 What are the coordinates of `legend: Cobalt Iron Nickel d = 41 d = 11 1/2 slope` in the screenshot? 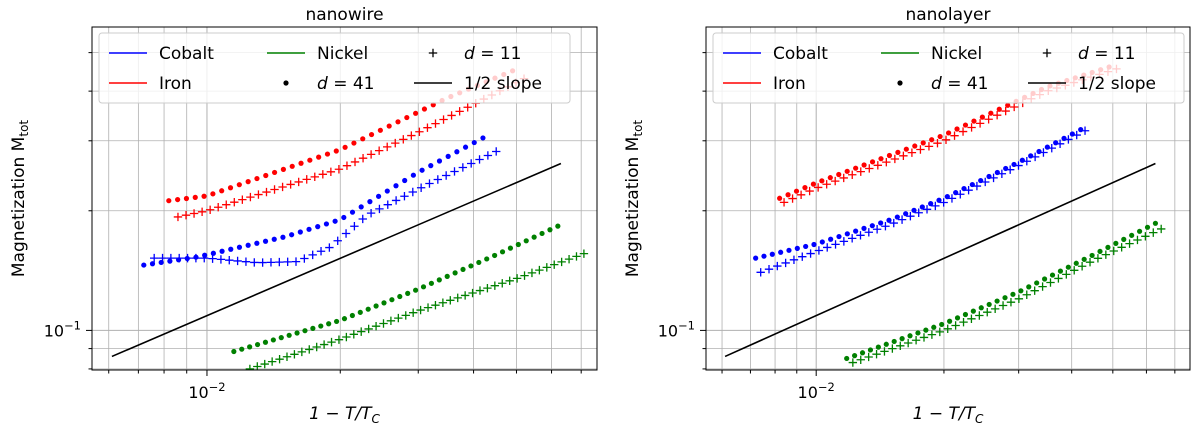 It's located at (334, 68).